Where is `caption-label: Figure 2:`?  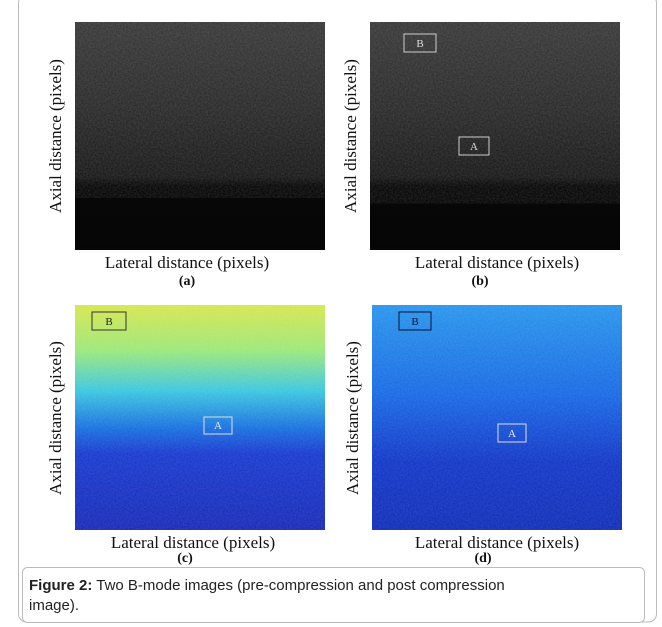
caption-label: Figure 2: is located at coordinates (60, 585).